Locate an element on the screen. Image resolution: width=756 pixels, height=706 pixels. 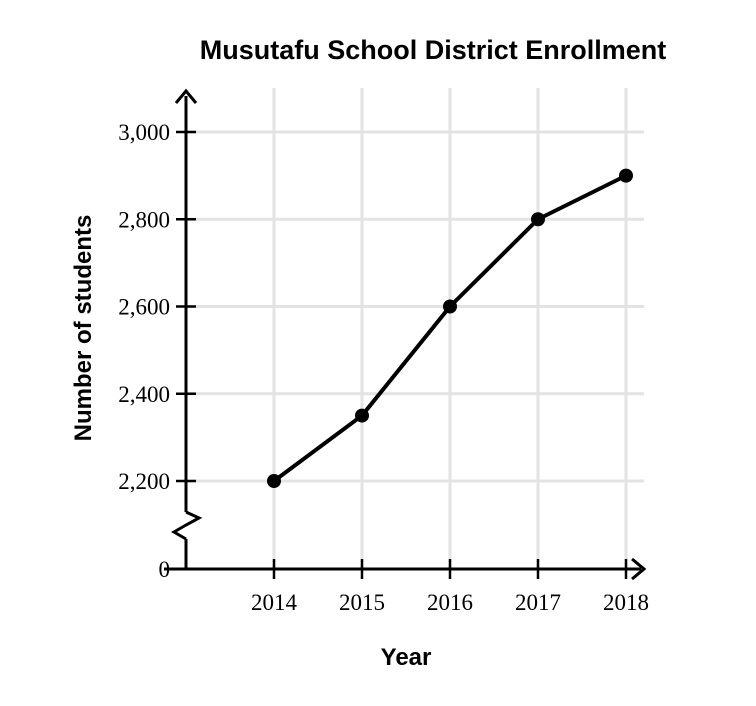
y-tick-label-2800: 2,800 is located at coordinates (144, 219).